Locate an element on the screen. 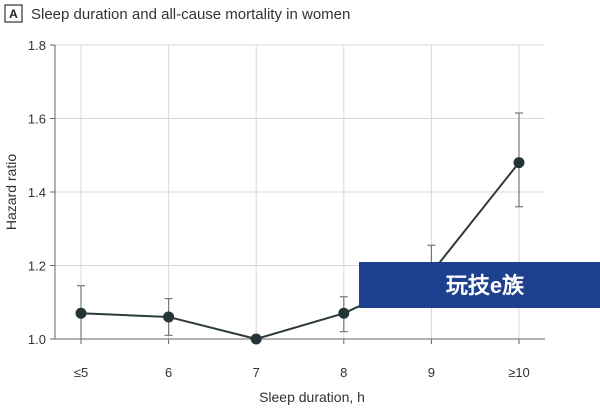 The image size is (600, 419). watermark: 玩技e族 is located at coordinates (479, 285).